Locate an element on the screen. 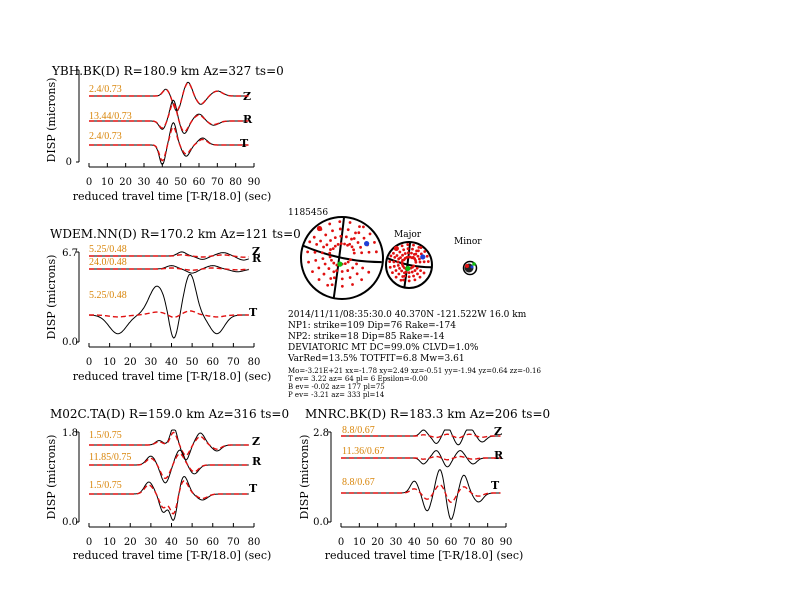  x-tick-label: 50 is located at coordinates (192, 542).